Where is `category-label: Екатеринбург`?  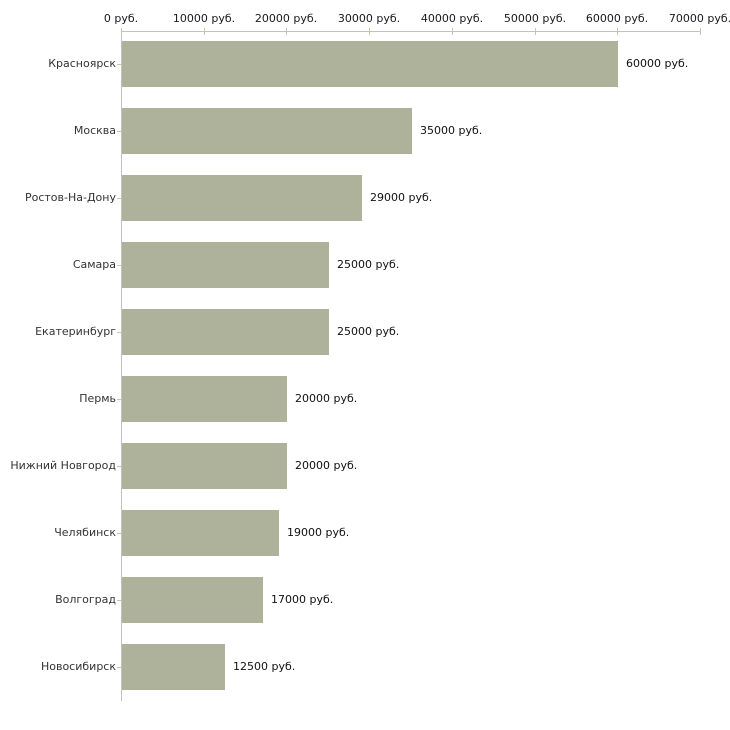 category-label: Екатеринбург is located at coordinates (75, 331).